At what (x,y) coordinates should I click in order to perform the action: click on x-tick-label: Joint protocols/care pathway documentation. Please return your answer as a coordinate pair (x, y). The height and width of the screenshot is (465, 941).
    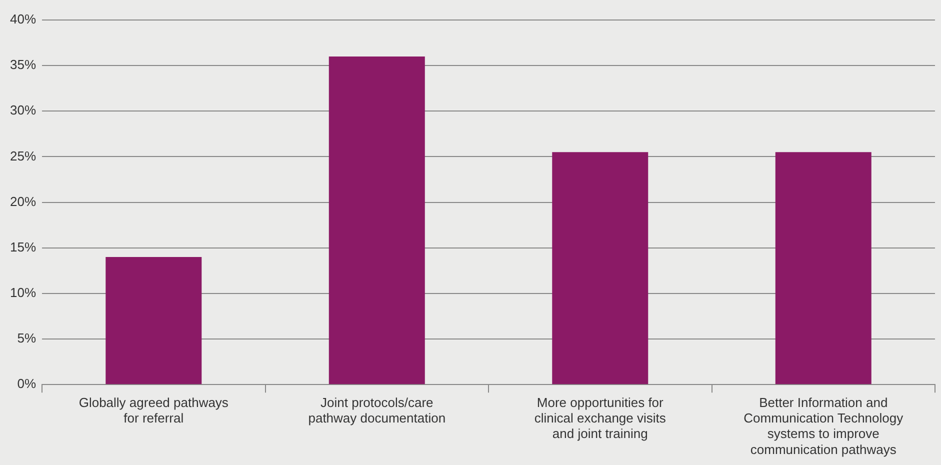
    Looking at the image, I should click on (377, 410).